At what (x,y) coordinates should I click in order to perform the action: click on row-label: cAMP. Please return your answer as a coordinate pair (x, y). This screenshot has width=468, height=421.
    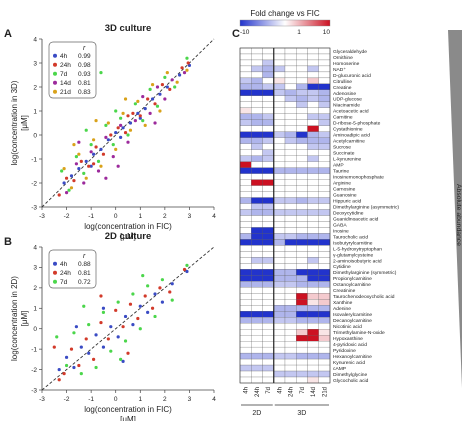
    Looking at the image, I should click on (339, 369).